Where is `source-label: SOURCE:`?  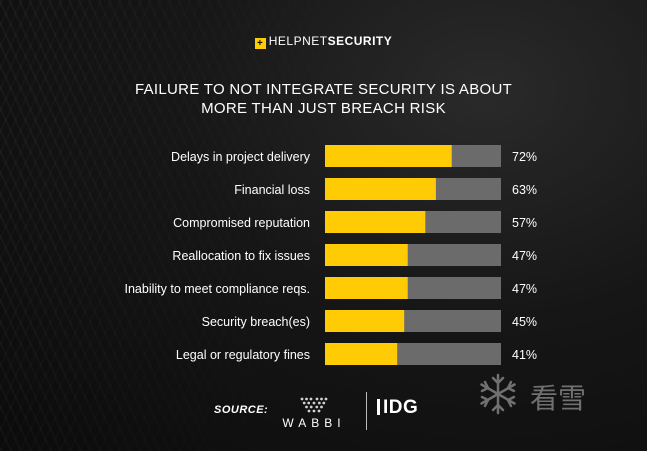
source-label: SOURCE: is located at coordinates (241, 410).